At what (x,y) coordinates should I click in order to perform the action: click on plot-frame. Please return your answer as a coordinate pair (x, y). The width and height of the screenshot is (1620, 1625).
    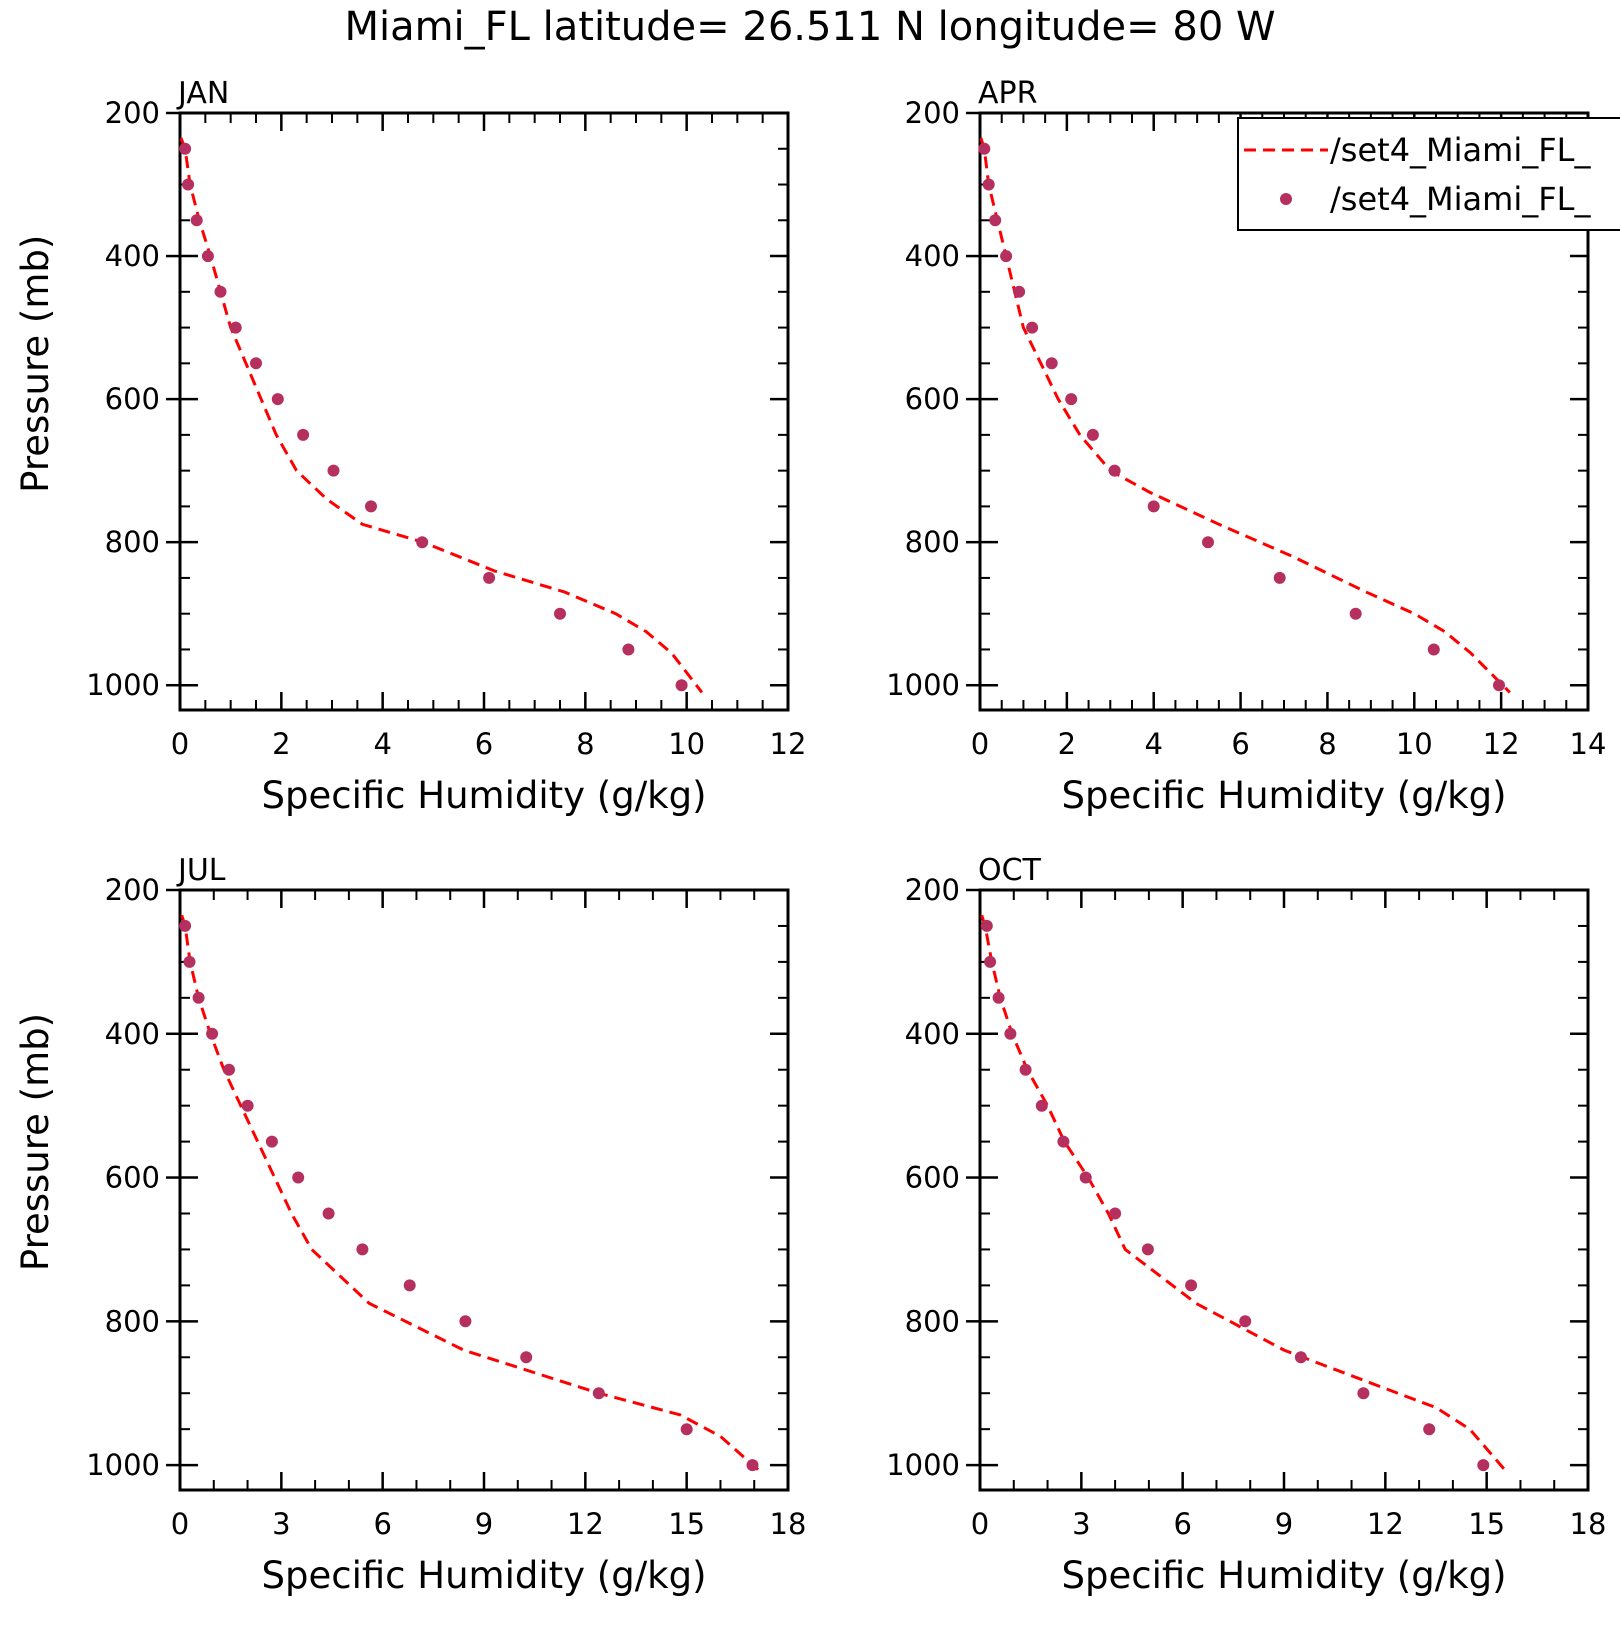
    Looking at the image, I should click on (484, 411).